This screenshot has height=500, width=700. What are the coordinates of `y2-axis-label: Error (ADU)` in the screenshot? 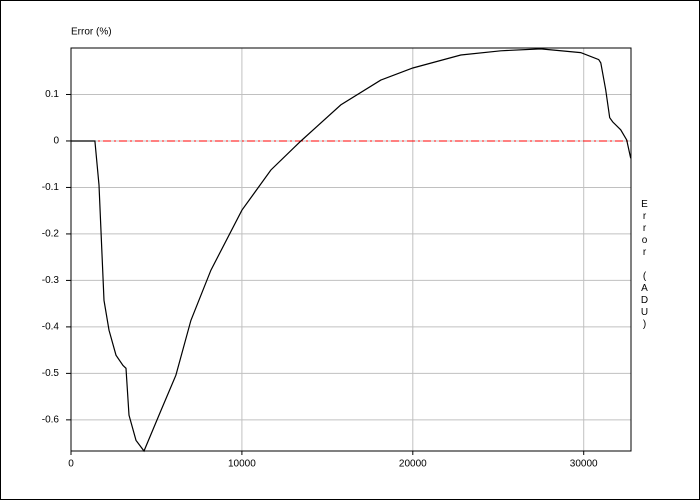 It's located at (644, 265).